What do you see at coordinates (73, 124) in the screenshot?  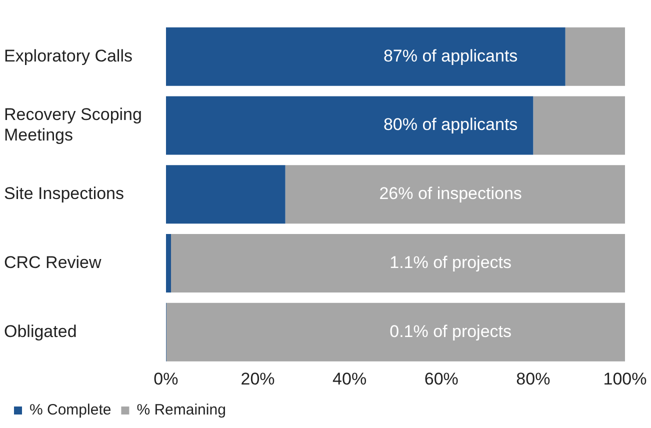 I see `y-tick-label: Recovery Scoping Meetings` at bounding box center [73, 124].